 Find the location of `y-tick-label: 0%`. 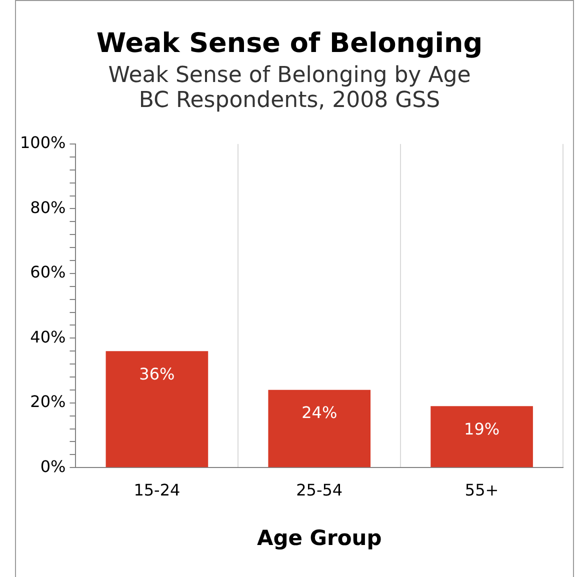

y-tick-label: 0% is located at coordinates (53, 466).